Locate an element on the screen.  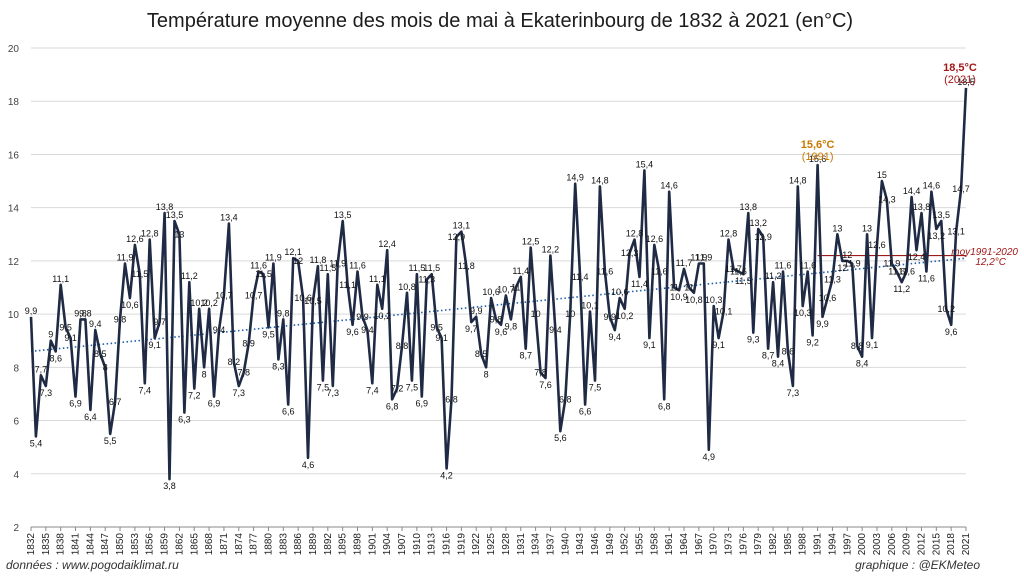
x-tick-label: 1844 is located at coordinates (90, 544).